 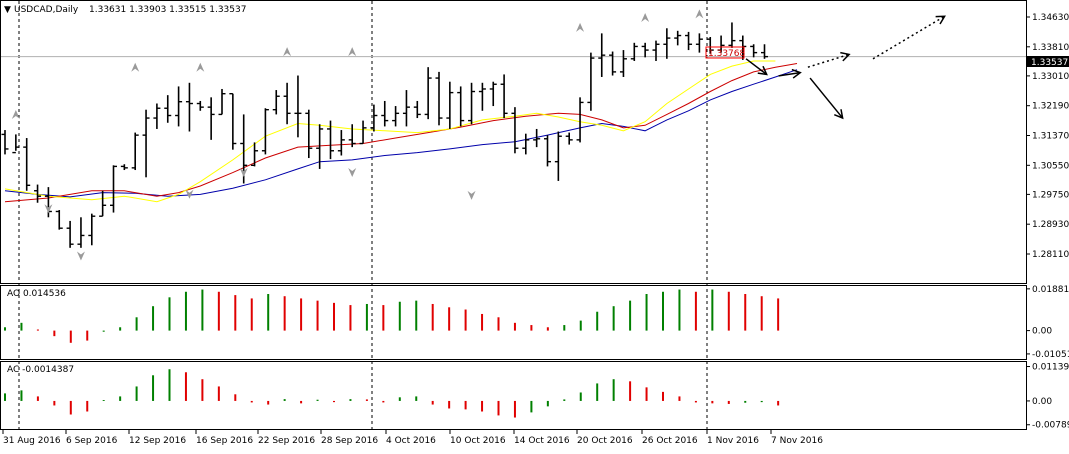 What do you see at coordinates (605, 441) in the screenshot?
I see `time-tick-label-9: 20 Oct 2016` at bounding box center [605, 441].